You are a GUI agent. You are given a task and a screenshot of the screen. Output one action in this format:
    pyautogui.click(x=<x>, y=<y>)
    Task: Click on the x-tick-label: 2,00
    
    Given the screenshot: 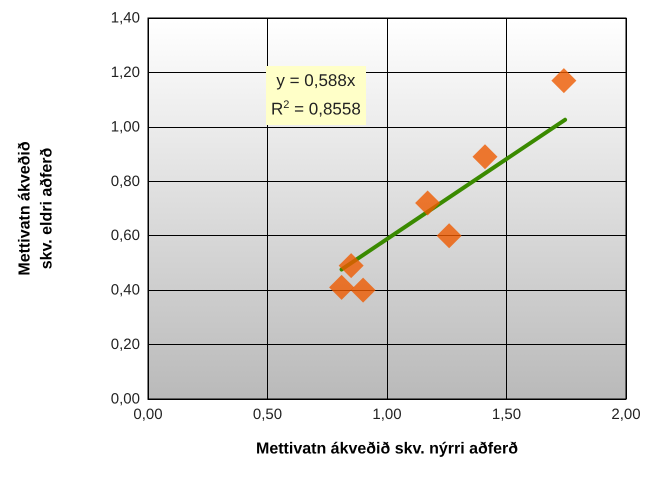 What is the action you would take?
    pyautogui.click(x=626, y=414)
    